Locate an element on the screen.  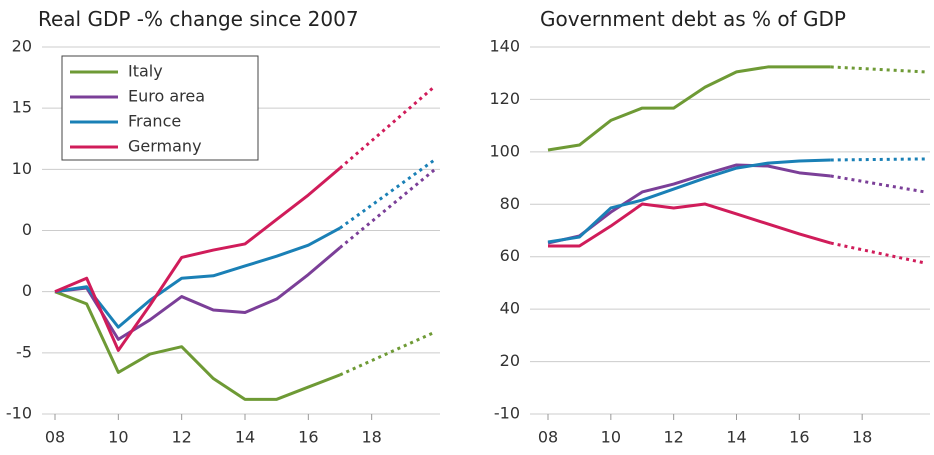
y-tick-label: 100 is located at coordinates (504, 150).